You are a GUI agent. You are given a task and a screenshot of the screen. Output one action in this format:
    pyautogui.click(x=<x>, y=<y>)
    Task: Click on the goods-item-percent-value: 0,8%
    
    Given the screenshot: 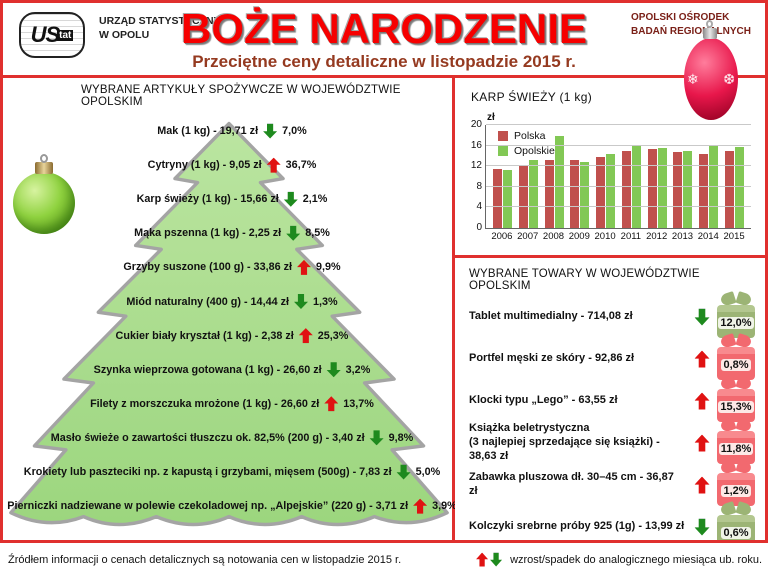 What is the action you would take?
    pyautogui.click(x=736, y=364)
    